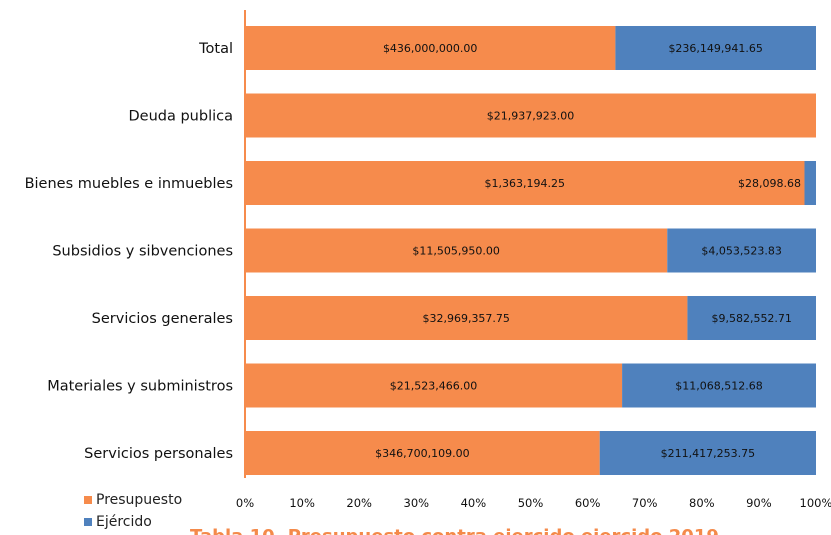 Image resolution: width=831 pixels, height=535 pixels. Describe the element at coordinates (417, 503) in the screenshot. I see `x-tick-label: 30%` at that location.